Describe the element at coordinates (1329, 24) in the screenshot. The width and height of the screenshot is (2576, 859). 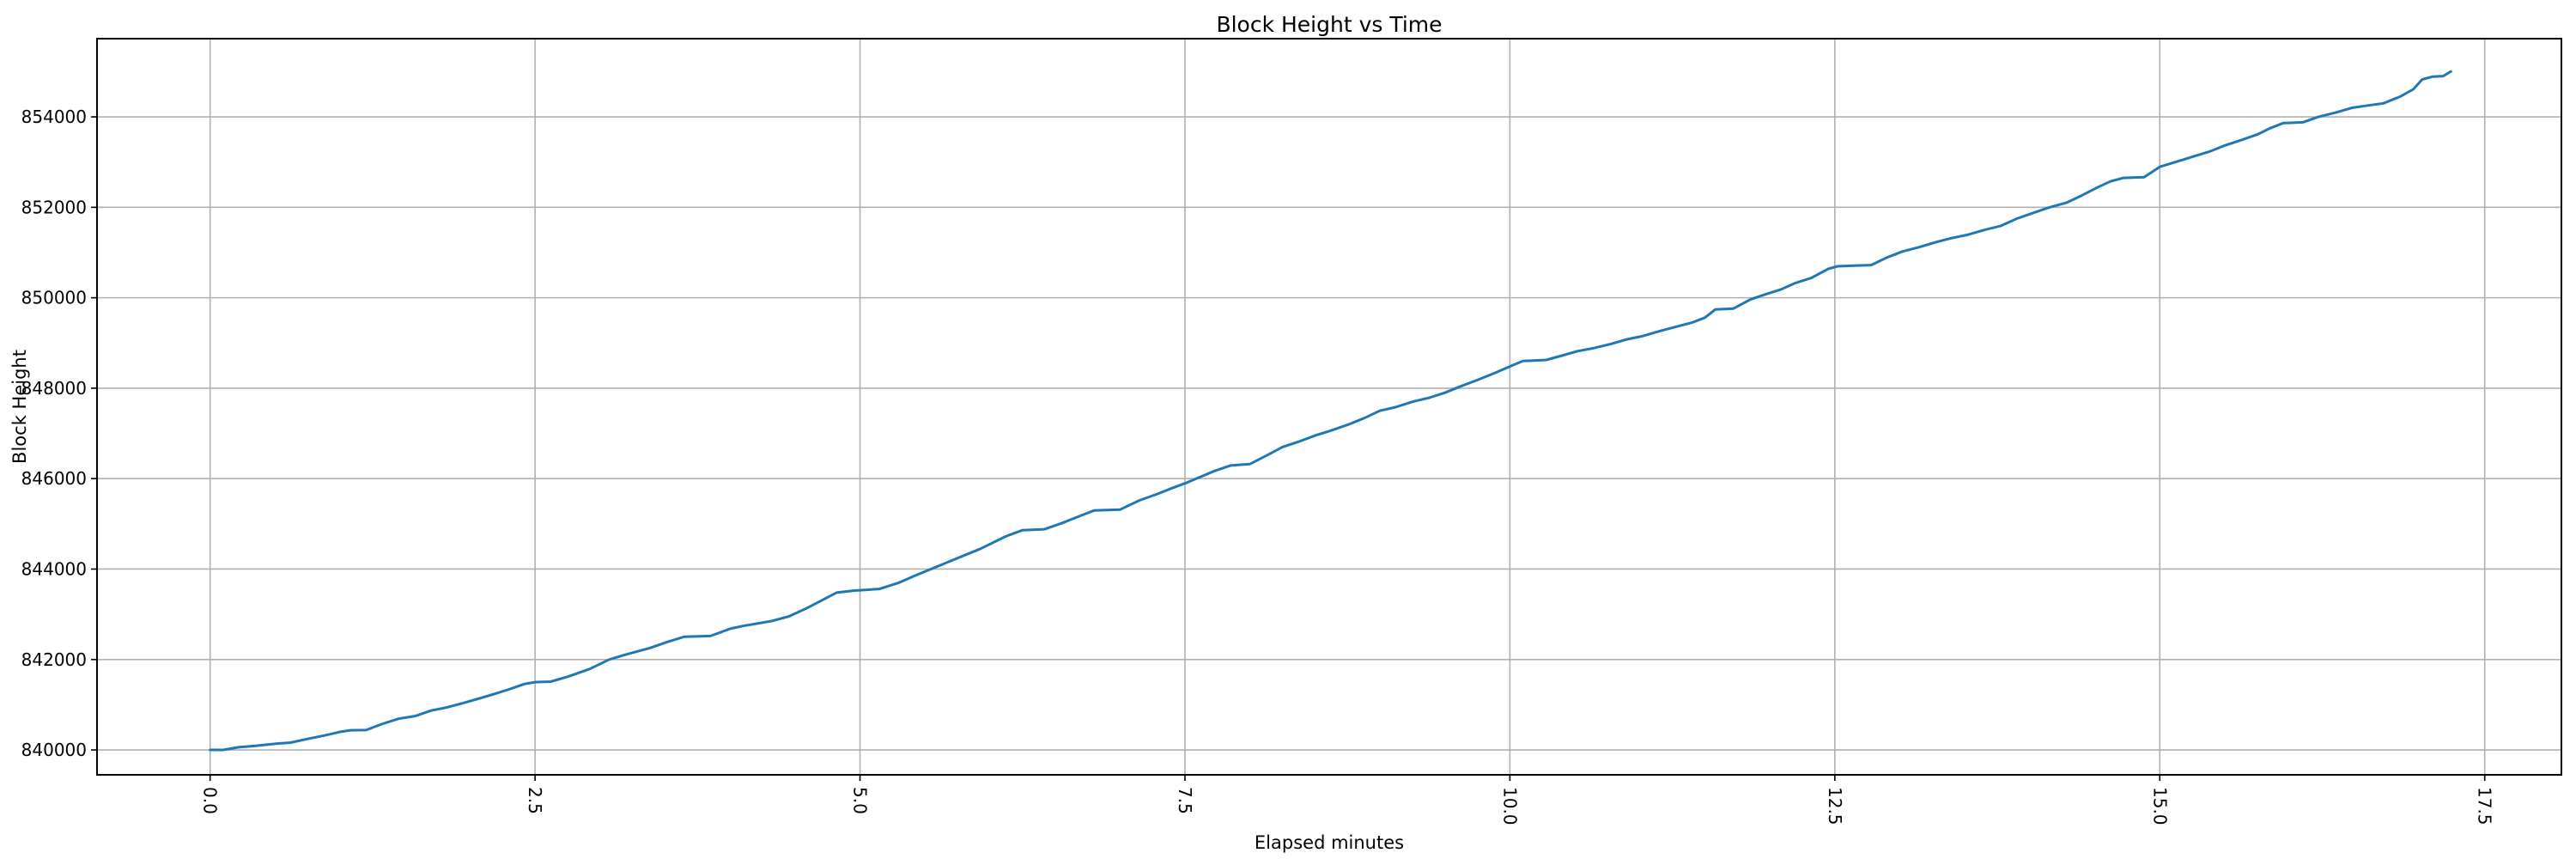
I see `chart-title: Block Height vs Time` at that location.